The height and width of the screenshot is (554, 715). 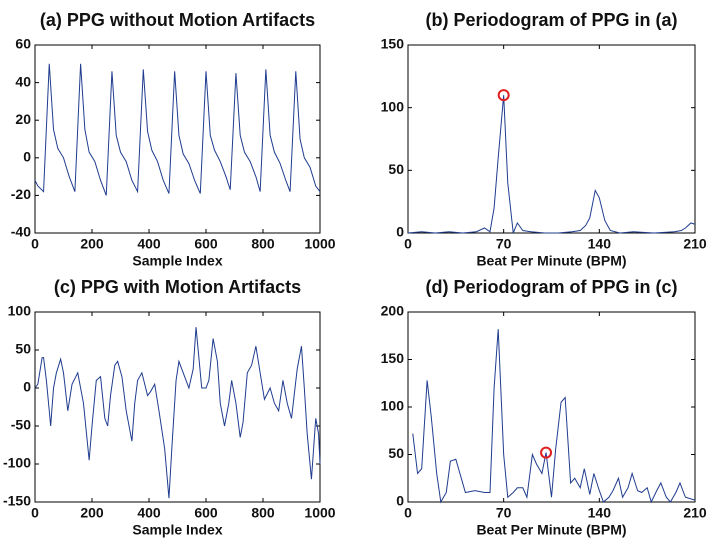 What do you see at coordinates (21, 425) in the screenshot?
I see `y-tick-label: -50` at bounding box center [21, 425].